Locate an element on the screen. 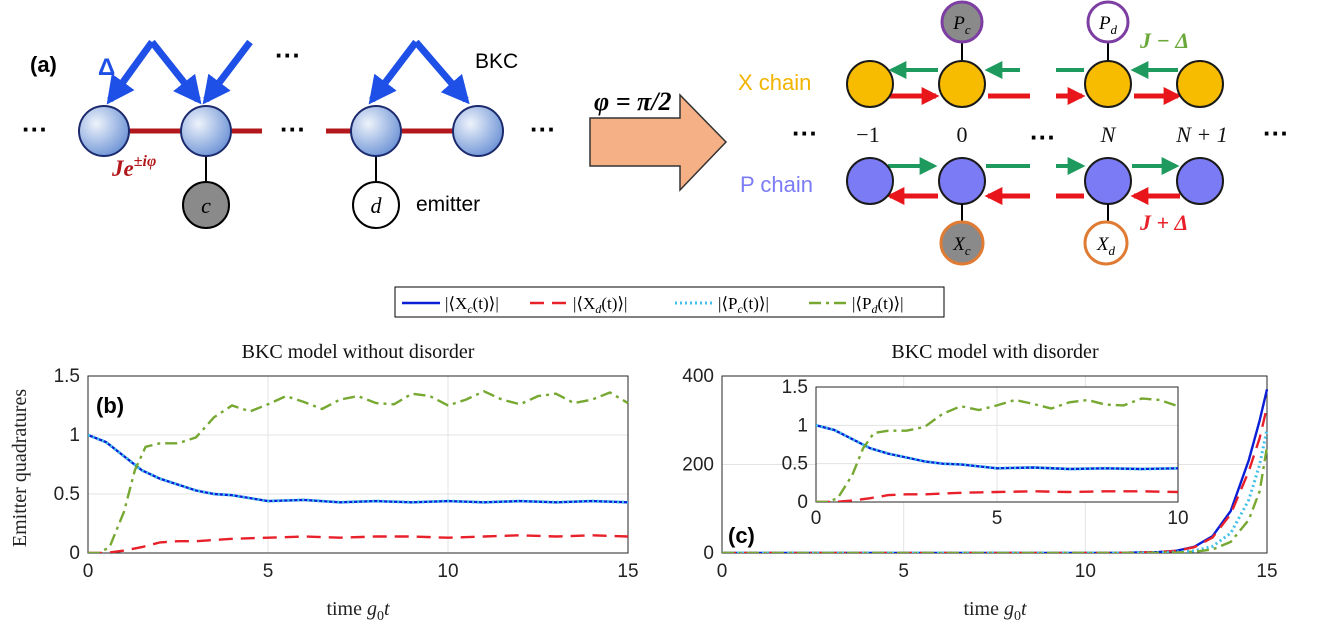  big-arrow is located at coordinates (658, 142).